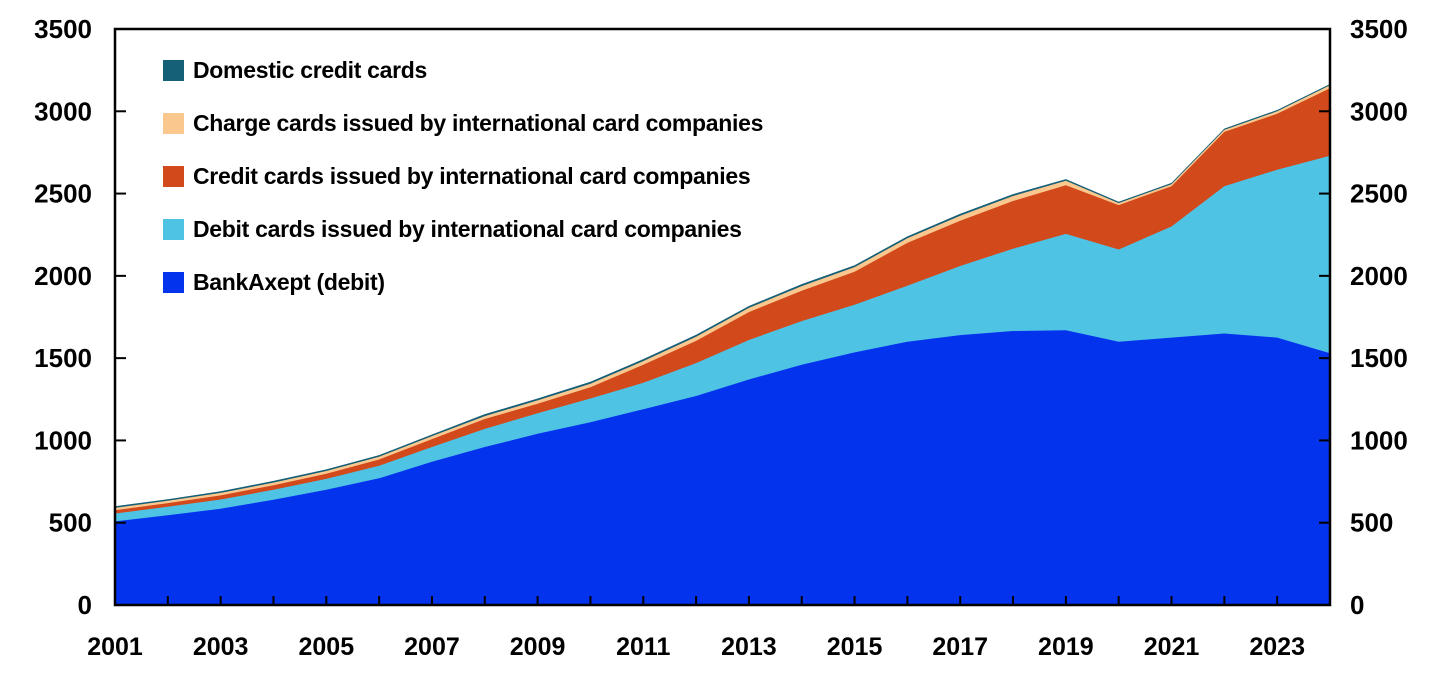  What do you see at coordinates (70, 523) in the screenshot?
I see `y-axis-label-left: 500` at bounding box center [70, 523].